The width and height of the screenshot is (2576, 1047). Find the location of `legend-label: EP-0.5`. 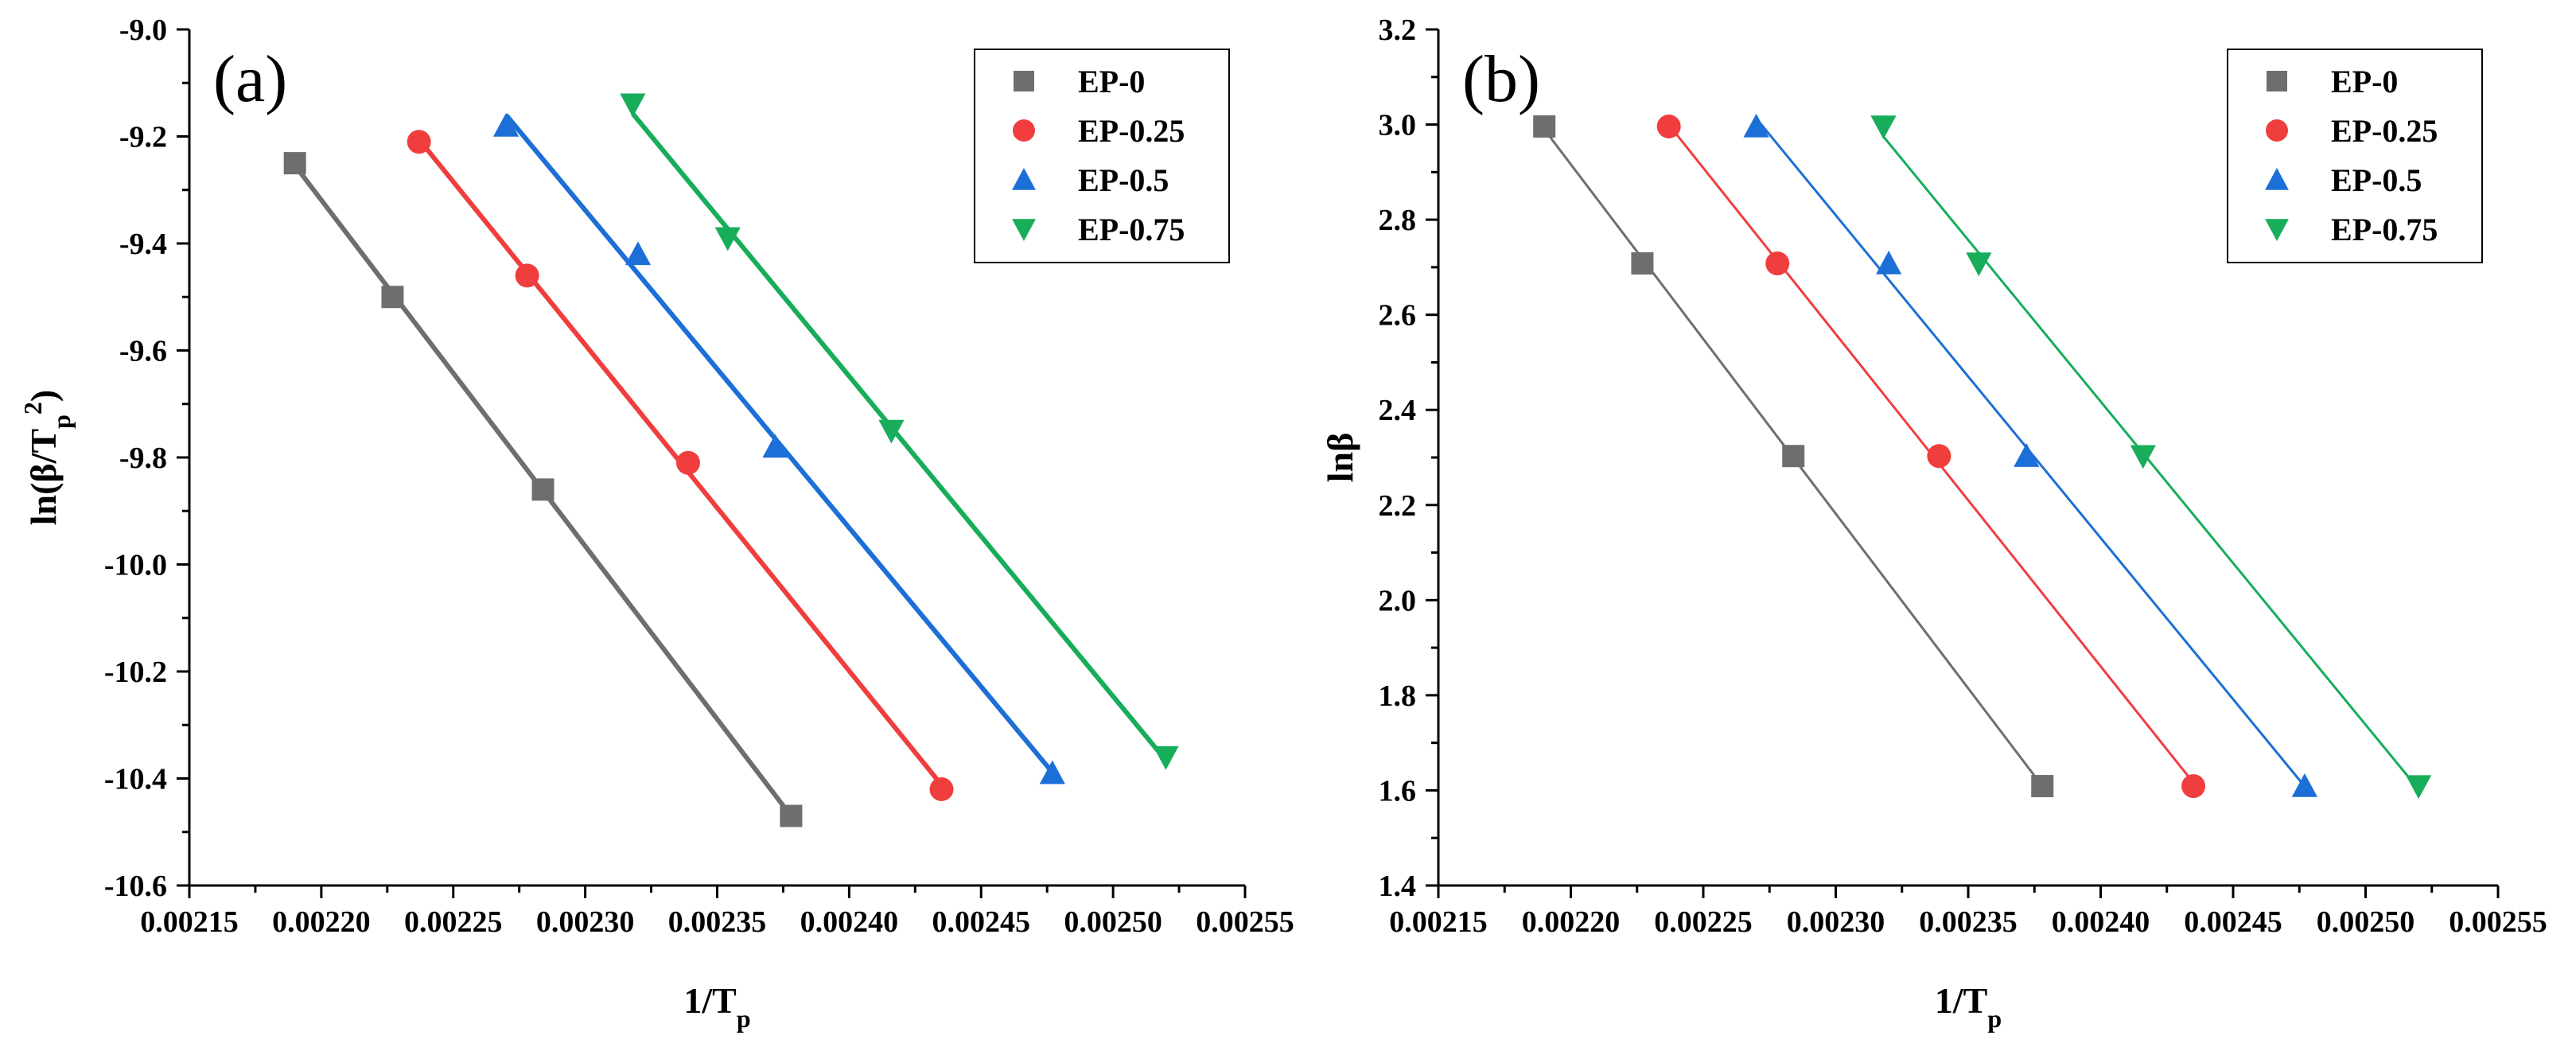

legend-label: EP-0.5 is located at coordinates (1124, 180).